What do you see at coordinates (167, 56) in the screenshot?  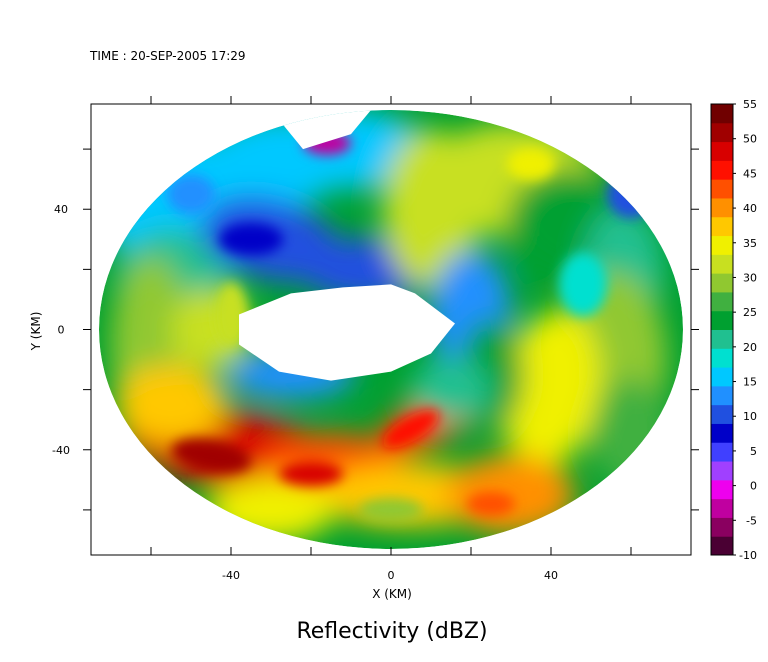 I see `time-label: TIME : 20-SEP-2005 17:29` at bounding box center [167, 56].